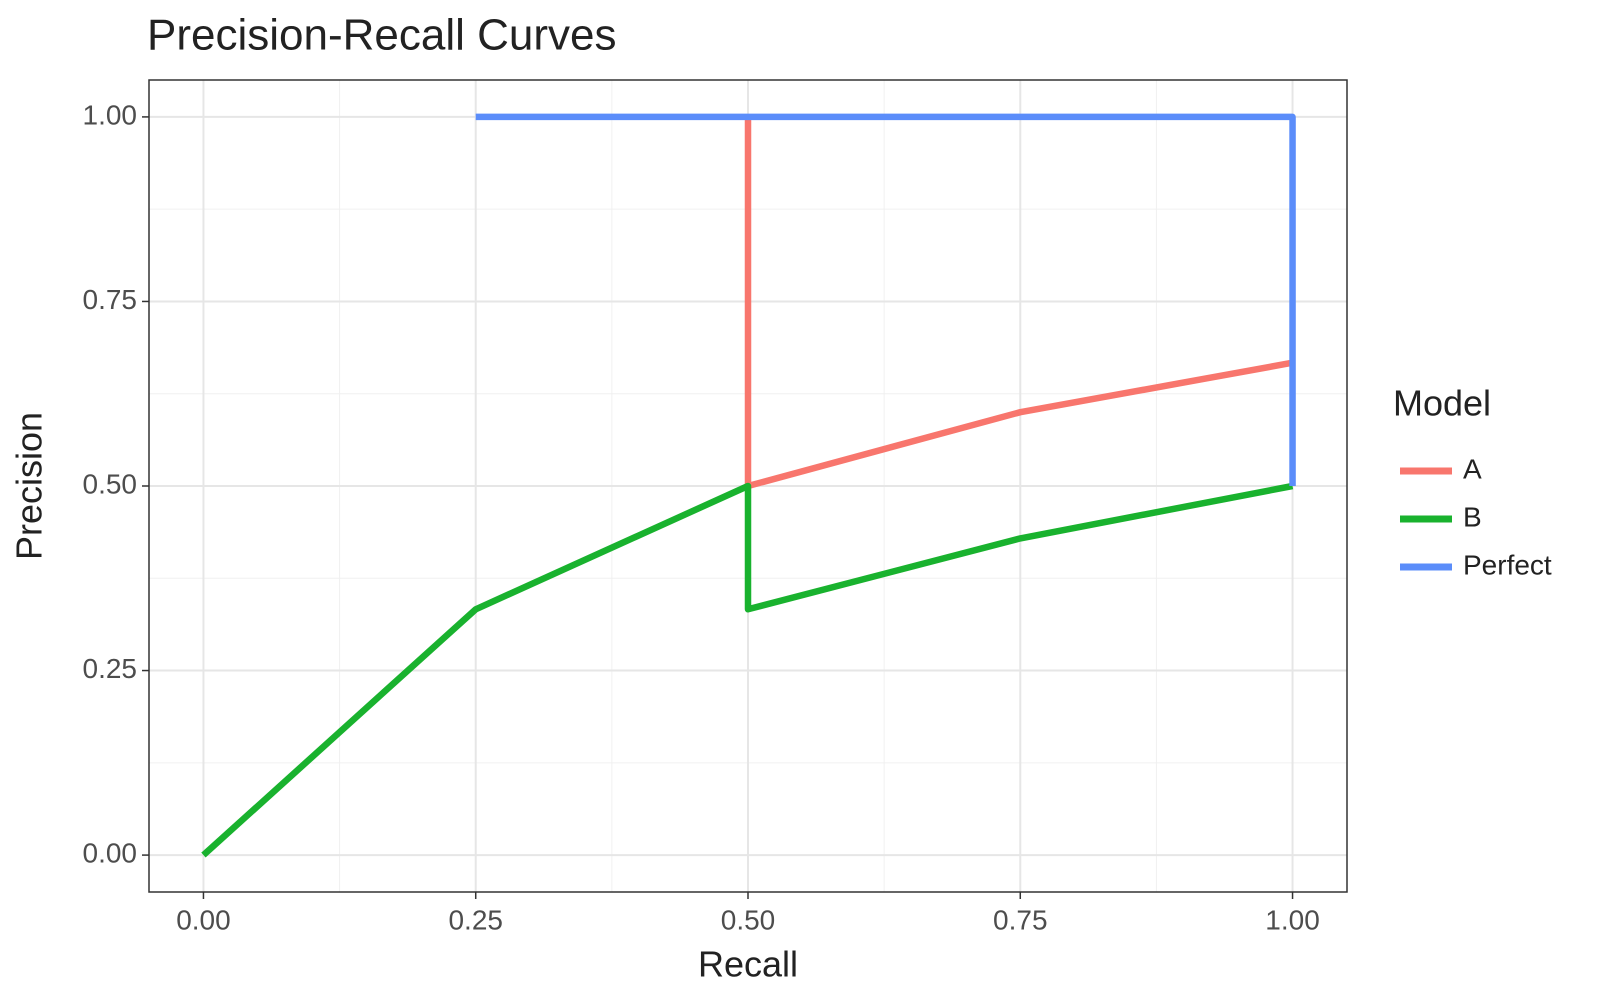 This screenshot has height=1000, width=1600. What do you see at coordinates (110, 668) in the screenshot?
I see `y-tick-label: 0.25` at bounding box center [110, 668].